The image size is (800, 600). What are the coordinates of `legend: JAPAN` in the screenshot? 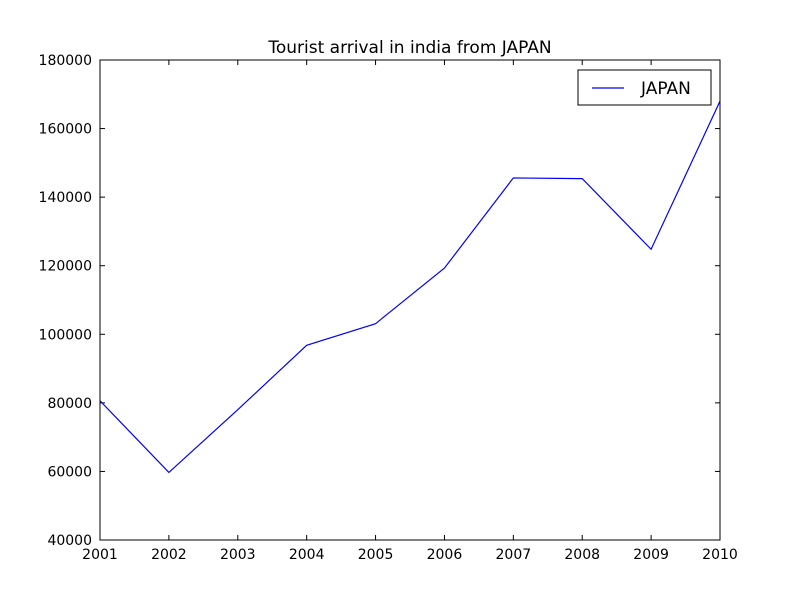 It's located at (644, 87).